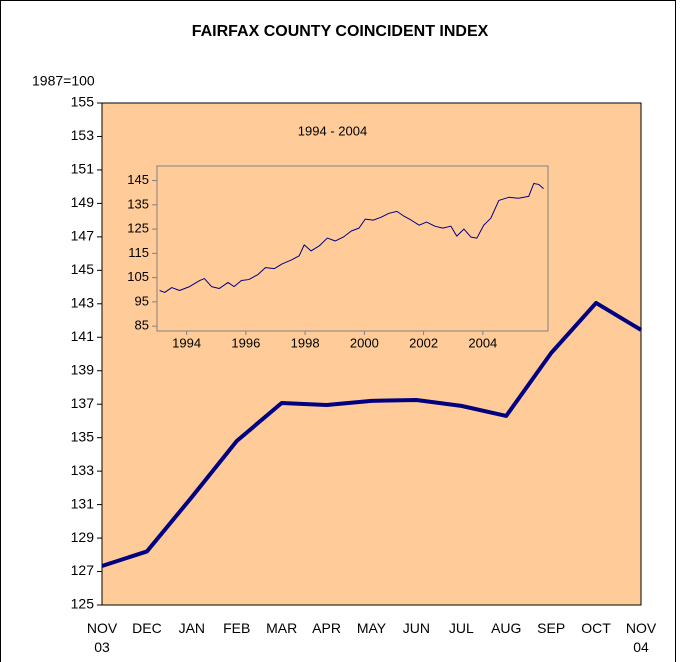 The height and width of the screenshot is (662, 681). What do you see at coordinates (147, 628) in the screenshot?
I see `x-tick-label: DEC` at bounding box center [147, 628].